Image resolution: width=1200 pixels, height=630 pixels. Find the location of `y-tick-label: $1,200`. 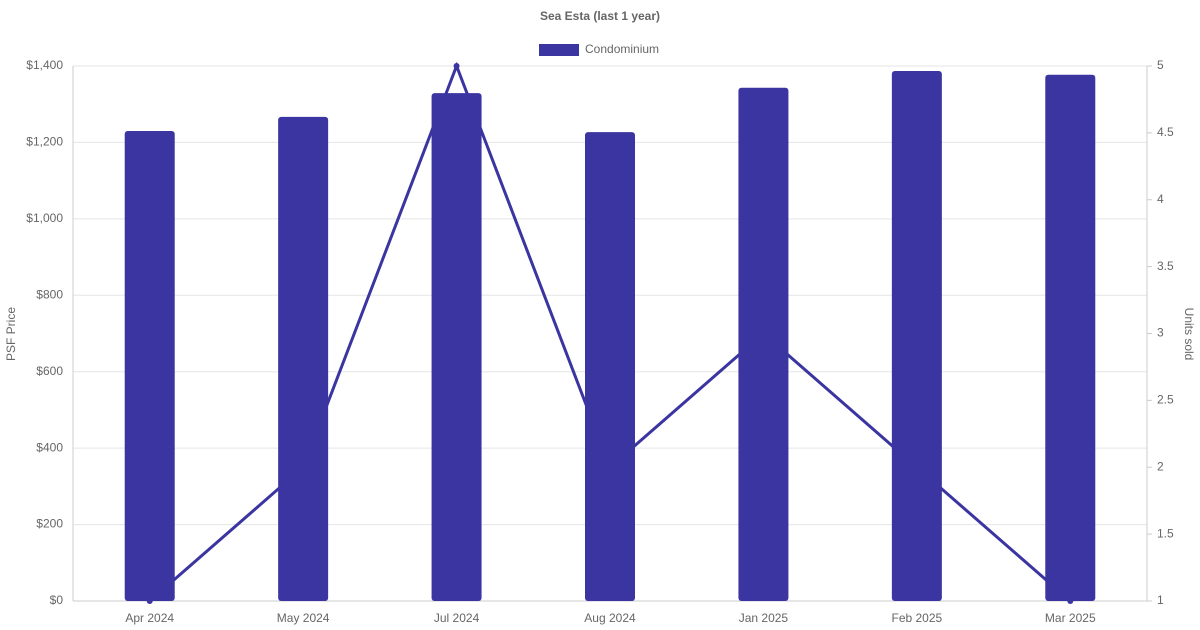

y-tick-label: $1,200 is located at coordinates (44, 142).